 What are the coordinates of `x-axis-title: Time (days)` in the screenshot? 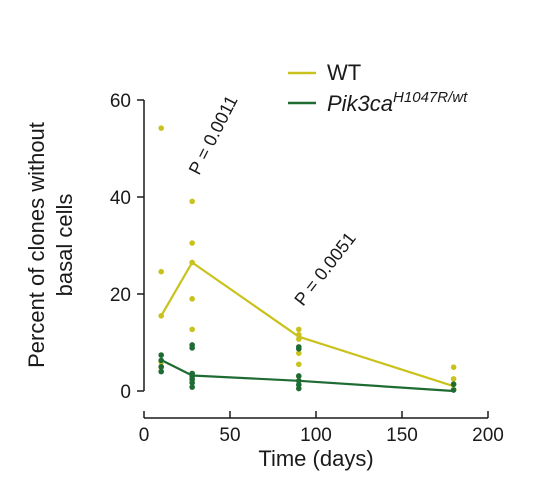 It's located at (315, 458).